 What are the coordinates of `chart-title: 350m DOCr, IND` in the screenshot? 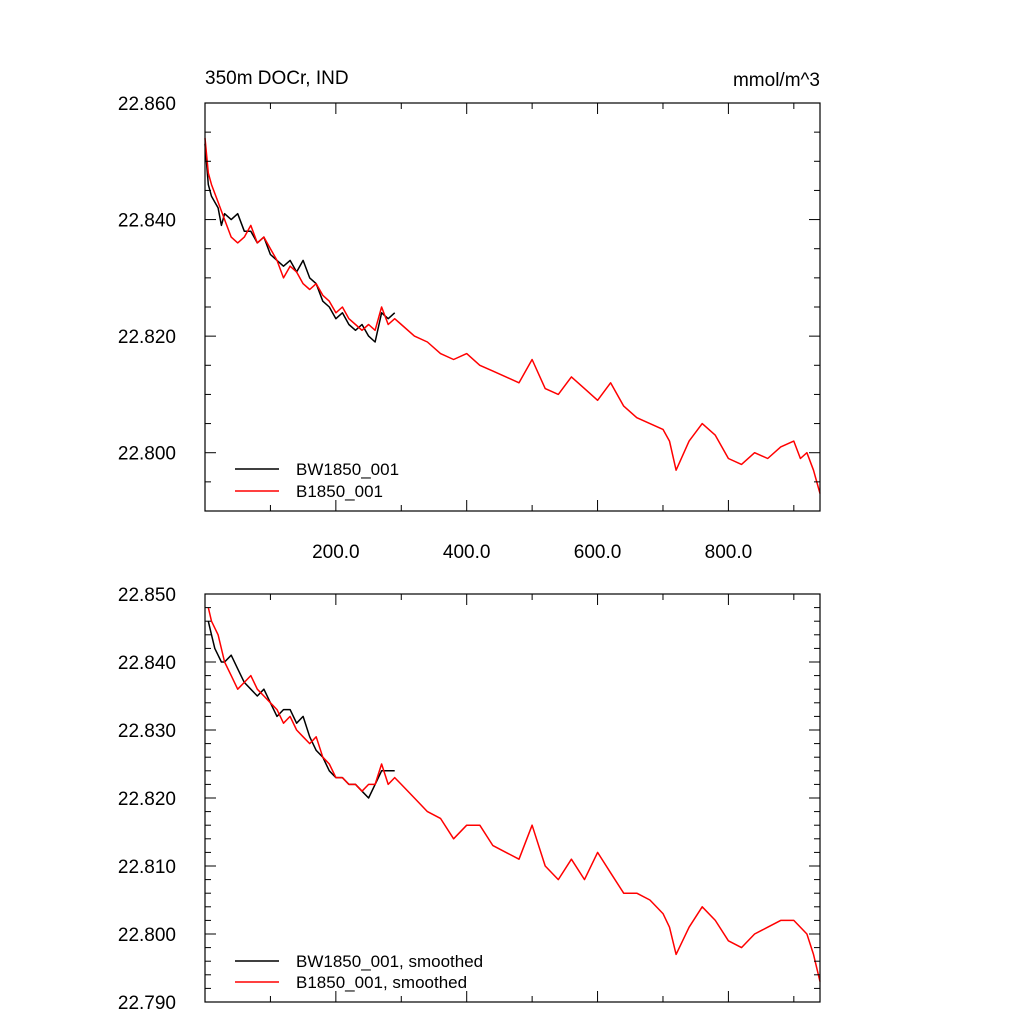 It's located at (277, 78).